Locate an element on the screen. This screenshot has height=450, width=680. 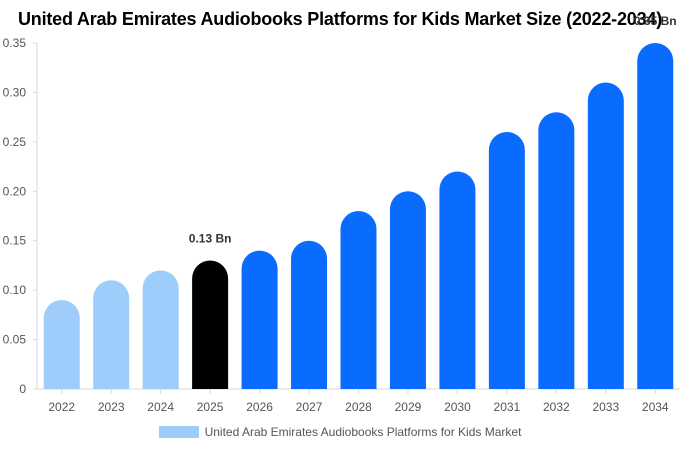
bar-2023 is located at coordinates (111, 334).